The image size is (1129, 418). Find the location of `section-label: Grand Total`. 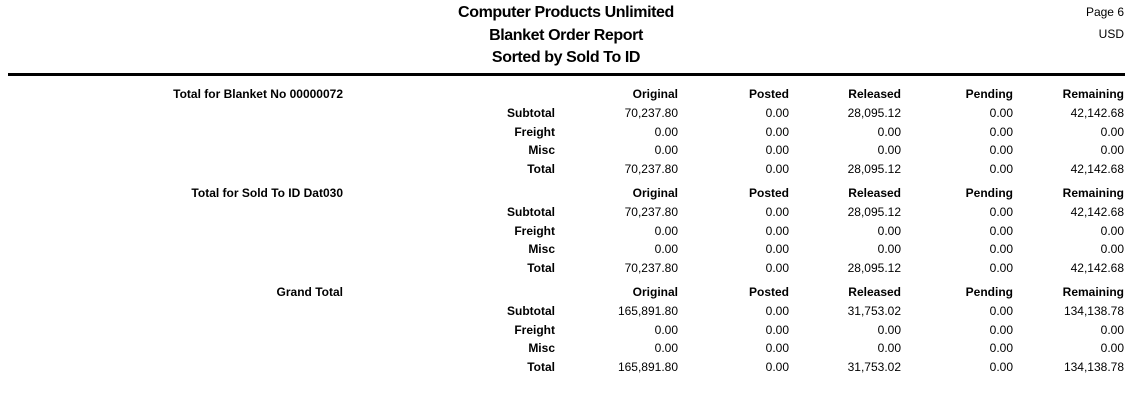

section-label: Grand Total is located at coordinates (309, 292).